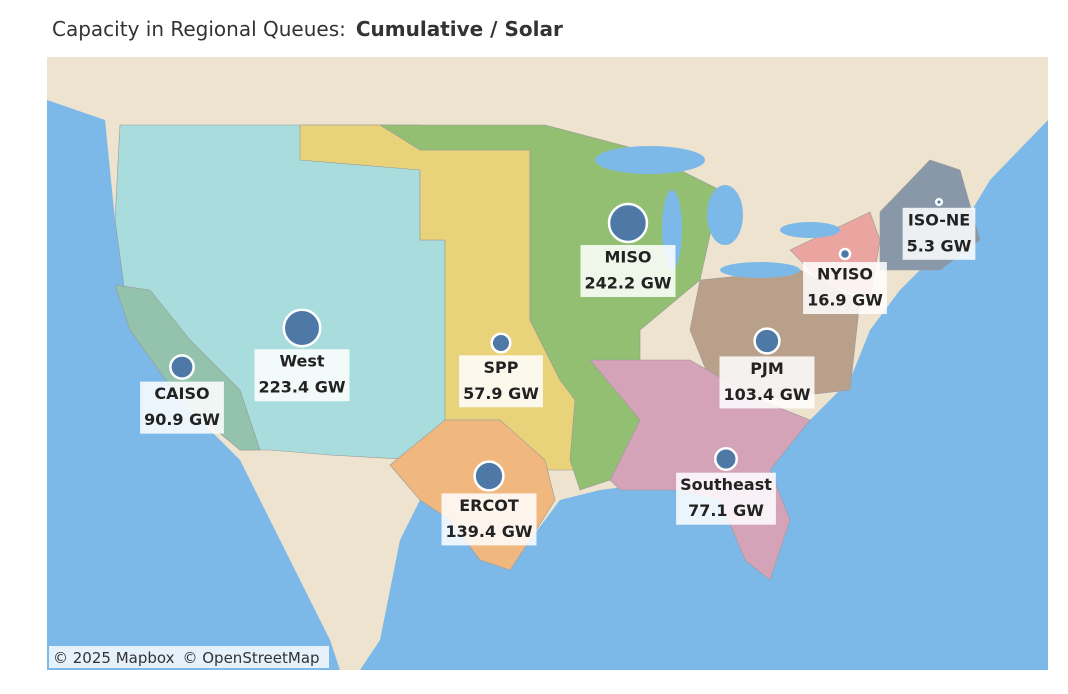 This screenshot has height=694, width=1068. What do you see at coordinates (726, 484) in the screenshot?
I see `region-name: Southeast` at bounding box center [726, 484].